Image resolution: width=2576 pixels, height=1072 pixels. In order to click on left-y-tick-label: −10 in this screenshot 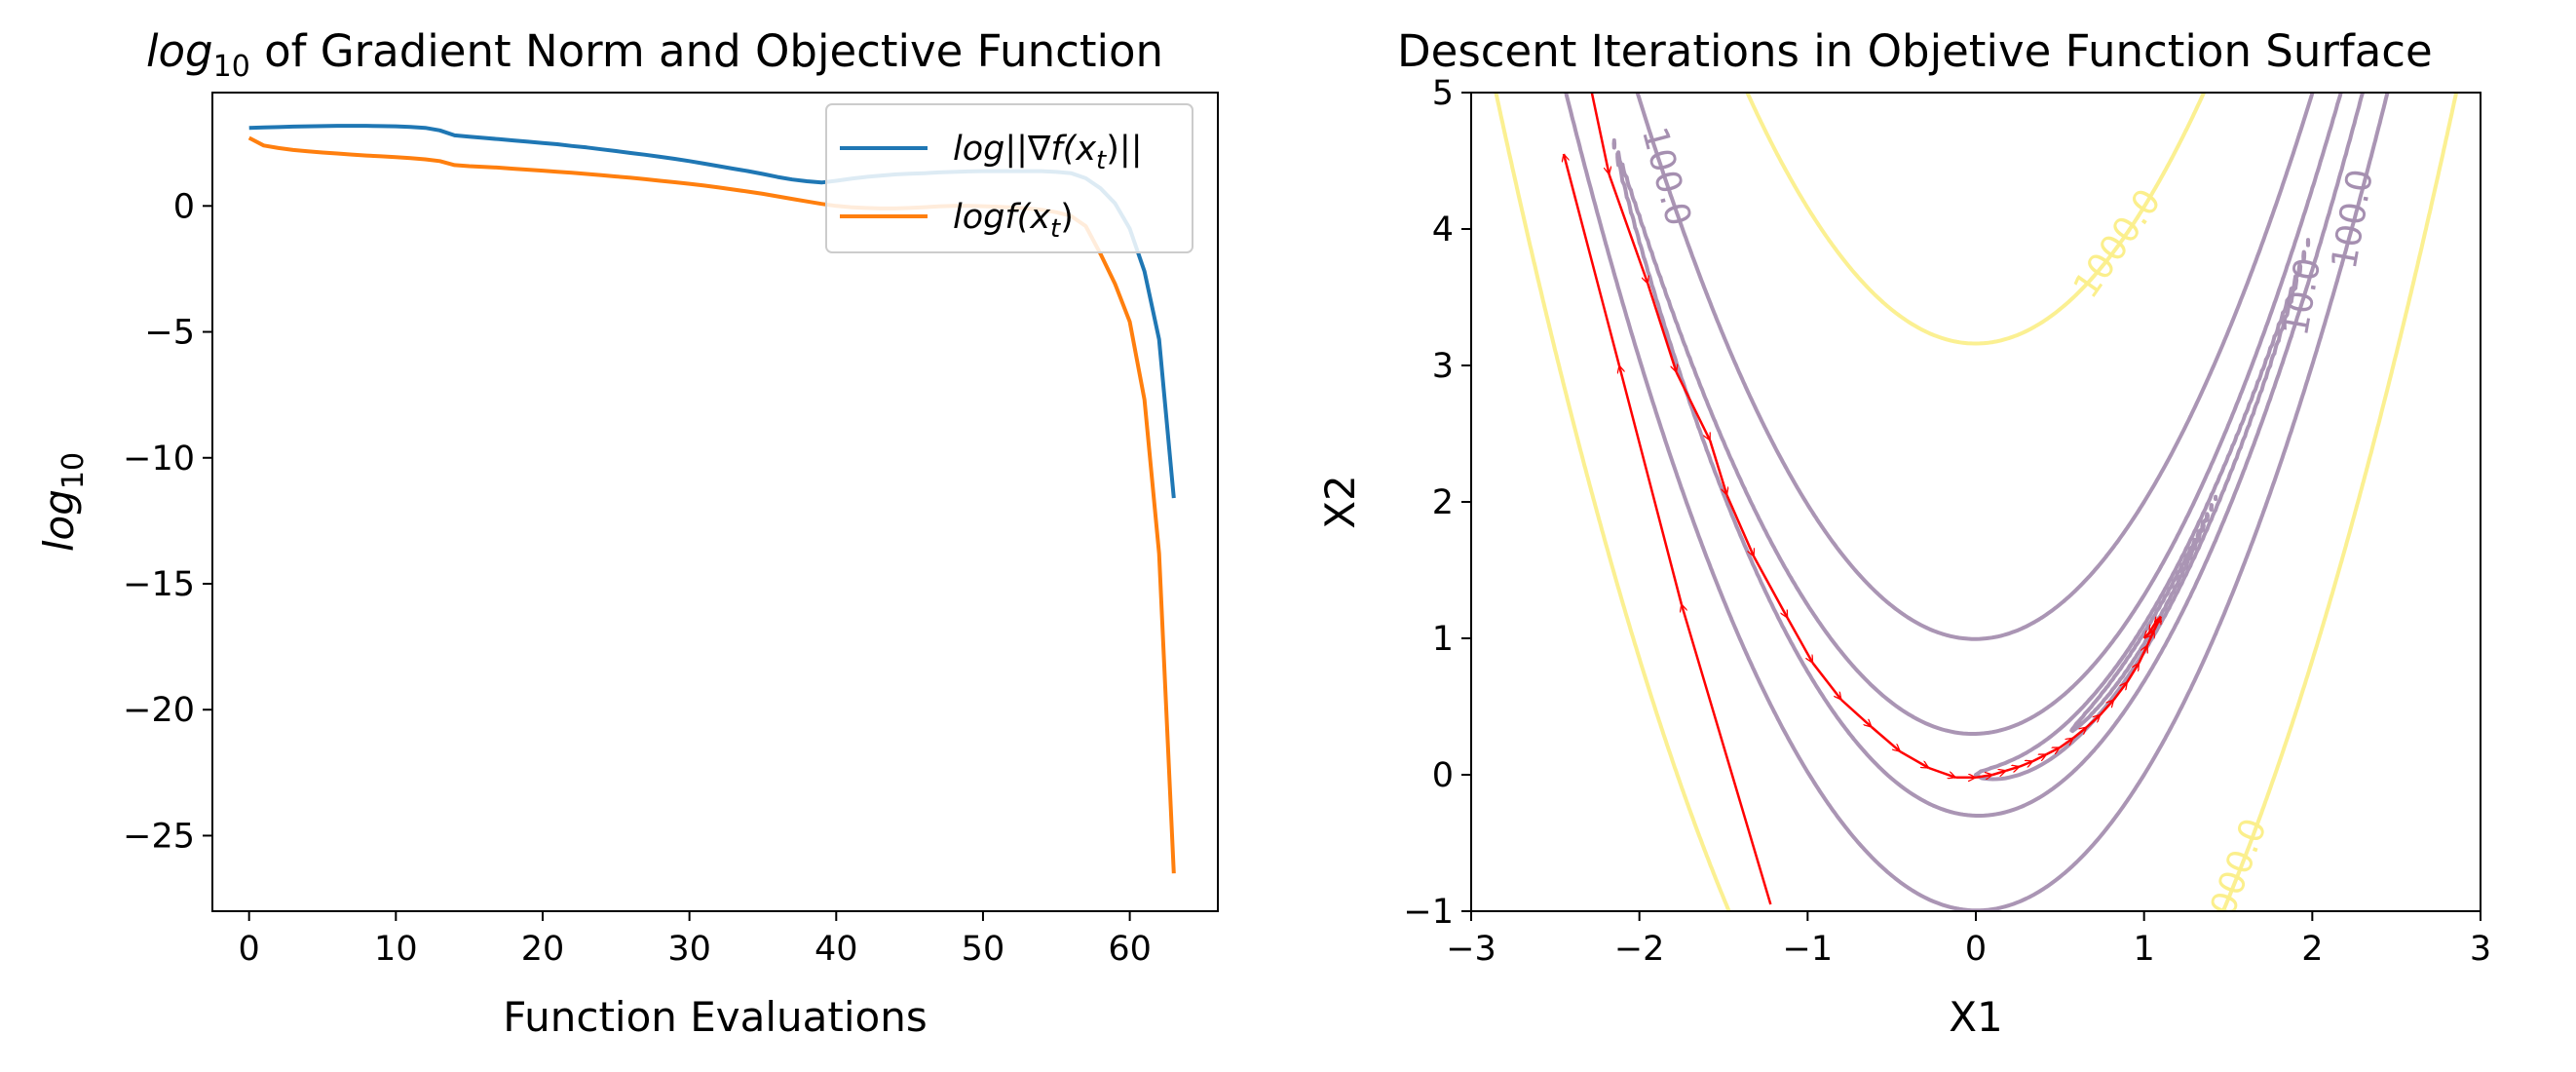, I will do `click(159, 459)`.